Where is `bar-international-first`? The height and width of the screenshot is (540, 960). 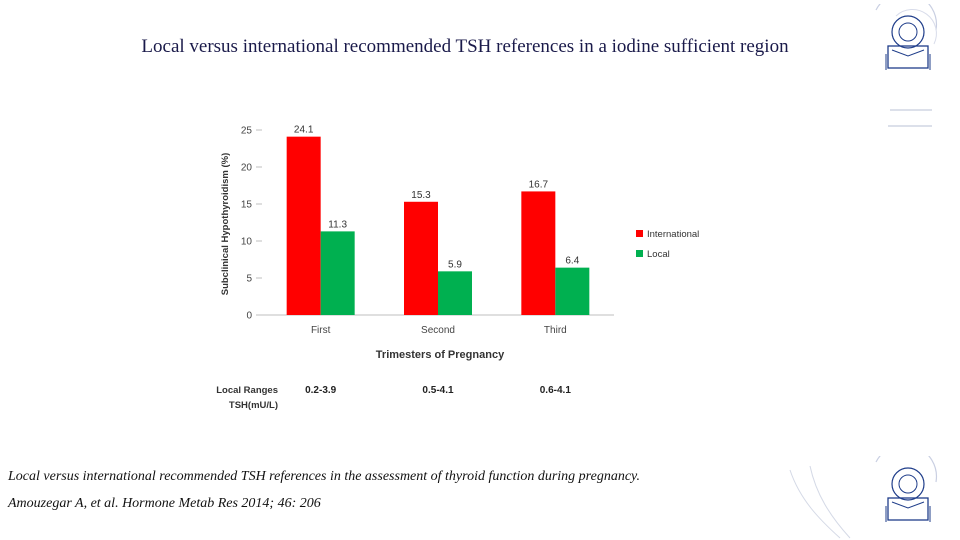
bar-international-first is located at coordinates (303, 225).